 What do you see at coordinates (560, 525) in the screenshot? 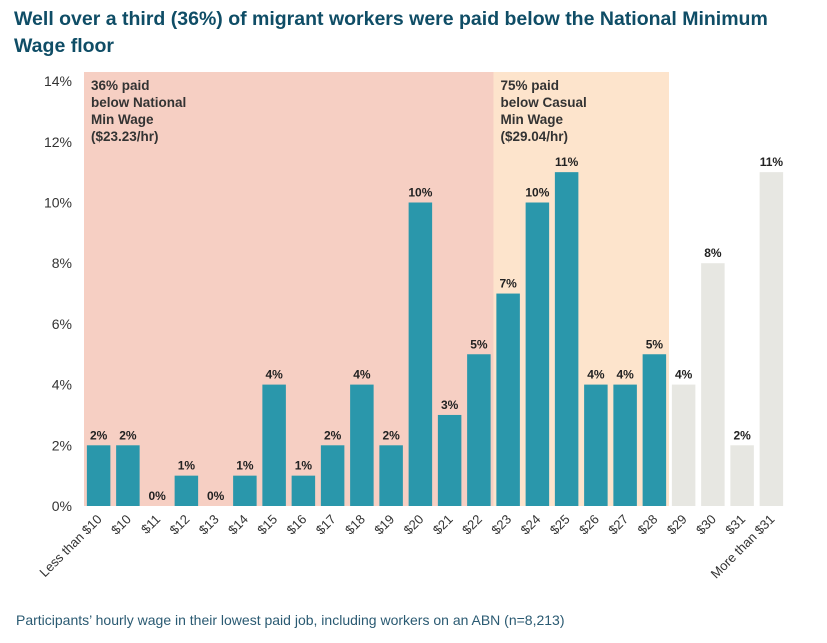
I see `x-tick-label: $25` at bounding box center [560, 525].